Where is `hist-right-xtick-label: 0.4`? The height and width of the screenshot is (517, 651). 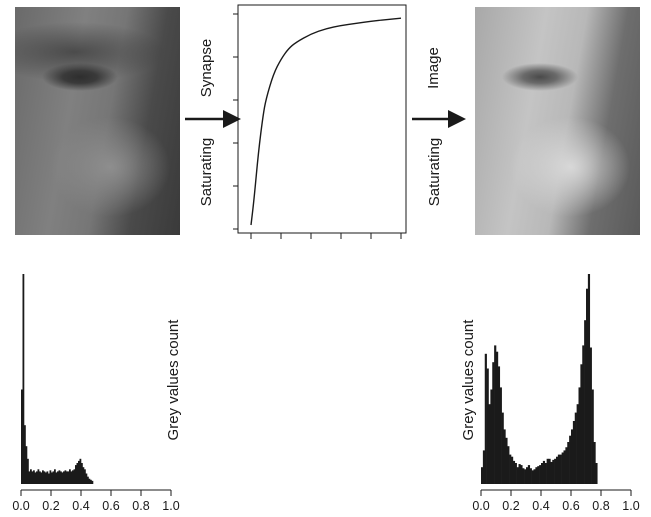 hist-right-xtick-label: 0.4 is located at coordinates (540, 506).